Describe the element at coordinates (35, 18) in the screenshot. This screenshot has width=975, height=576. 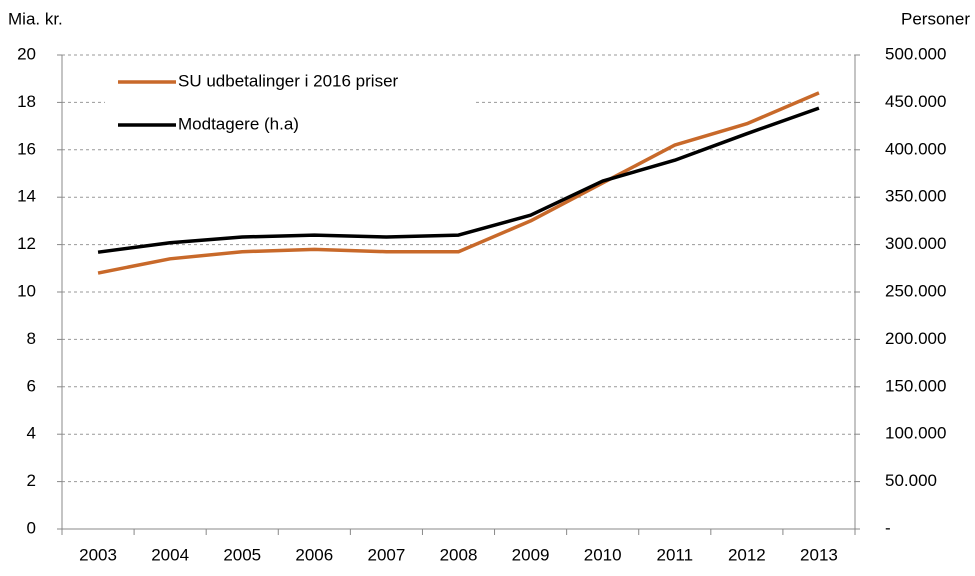
I see `y-axis-label: Mia. kr.` at that location.